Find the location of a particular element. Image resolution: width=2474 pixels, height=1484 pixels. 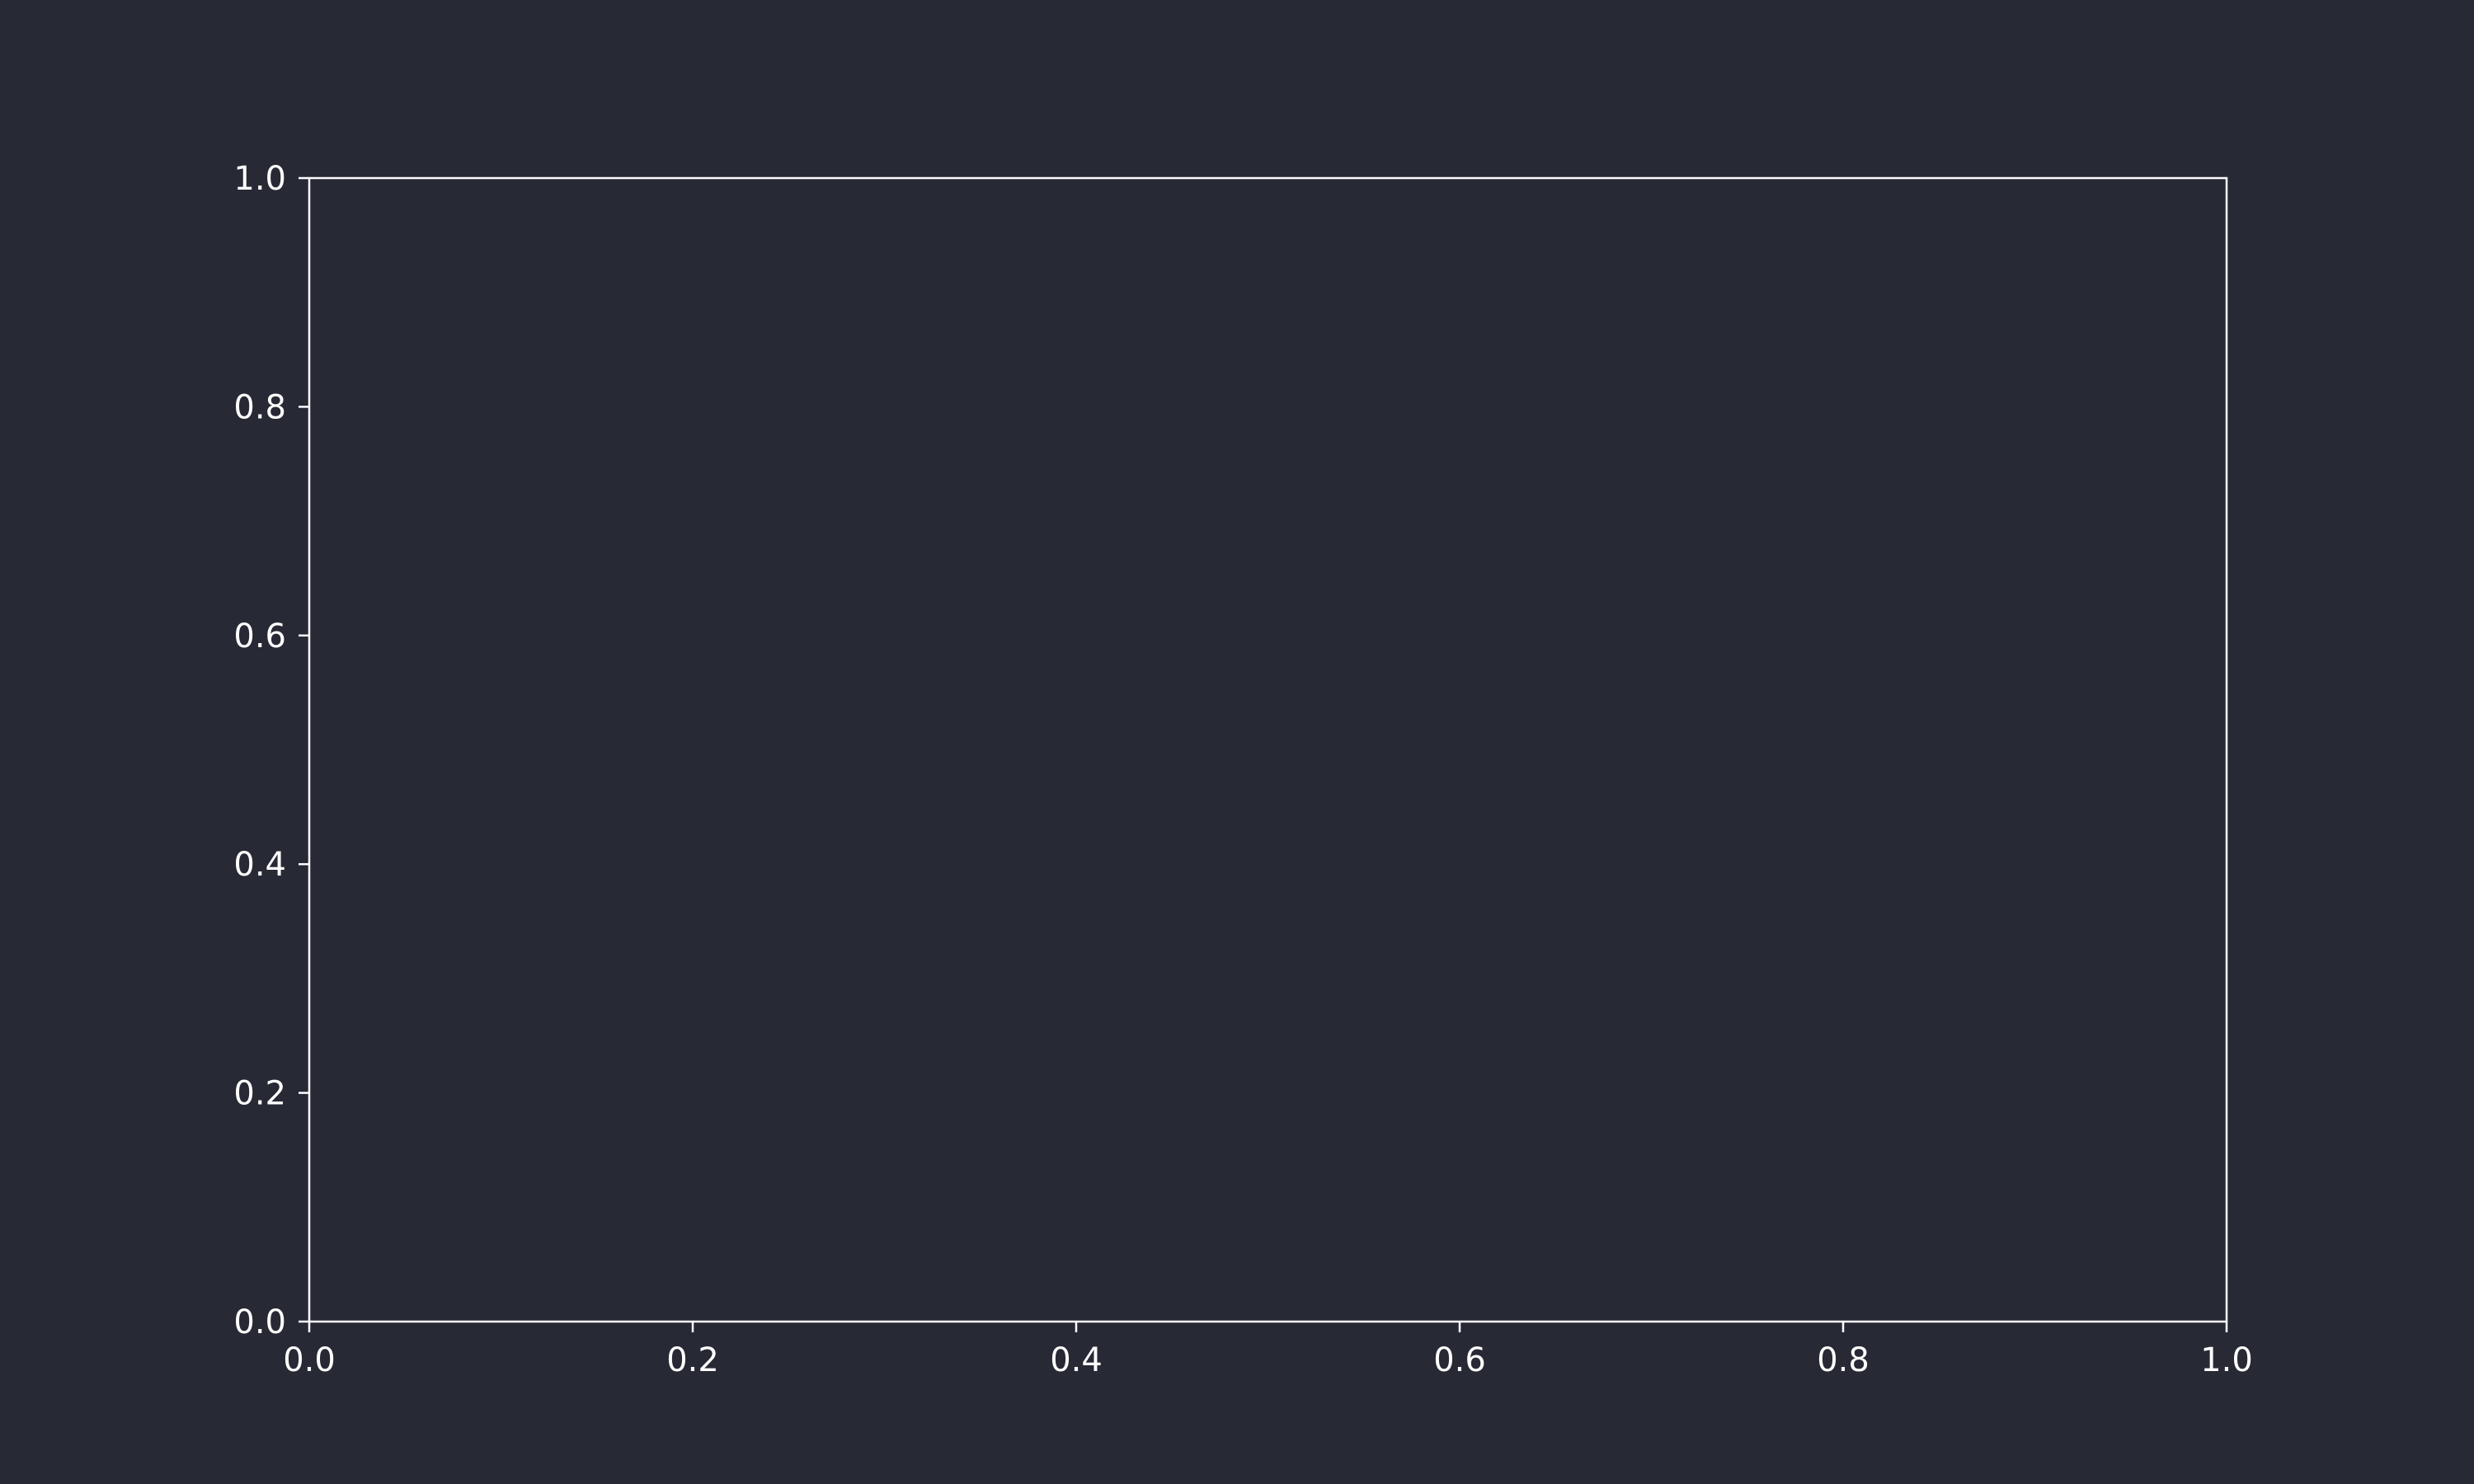

x-tick-label: 0.6 is located at coordinates (1459, 1360).